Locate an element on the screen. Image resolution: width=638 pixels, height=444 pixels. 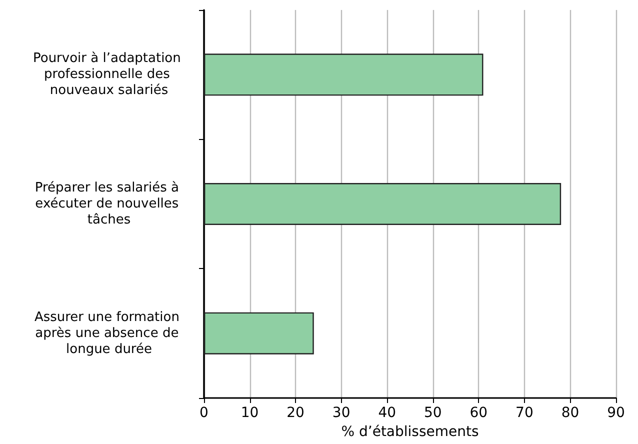
y-tick-label: Assurer une formation après une absence de longue durée is located at coordinates (109, 333).